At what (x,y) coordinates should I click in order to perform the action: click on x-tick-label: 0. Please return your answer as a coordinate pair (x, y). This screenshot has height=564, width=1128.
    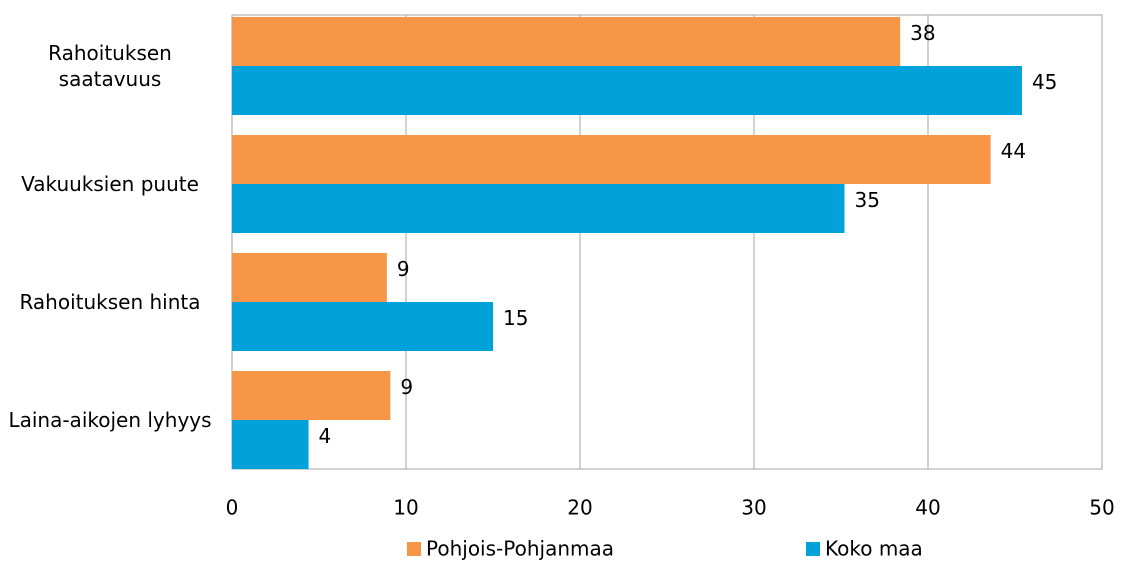
    Looking at the image, I should click on (232, 508).